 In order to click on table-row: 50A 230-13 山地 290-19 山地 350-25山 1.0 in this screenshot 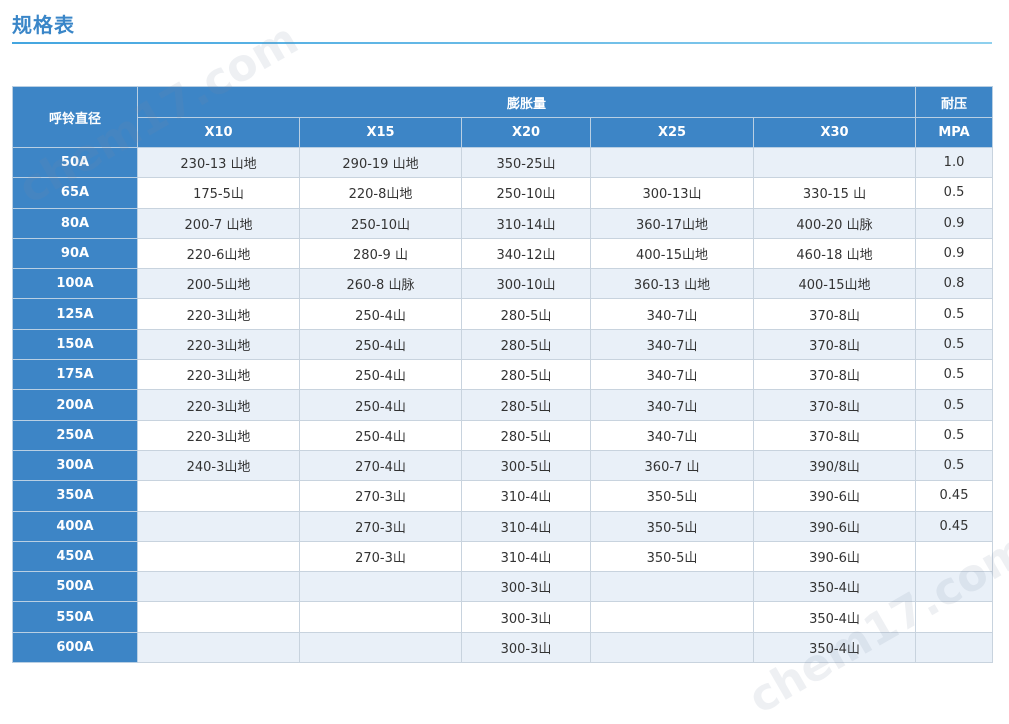, I will do `click(503, 162)`.